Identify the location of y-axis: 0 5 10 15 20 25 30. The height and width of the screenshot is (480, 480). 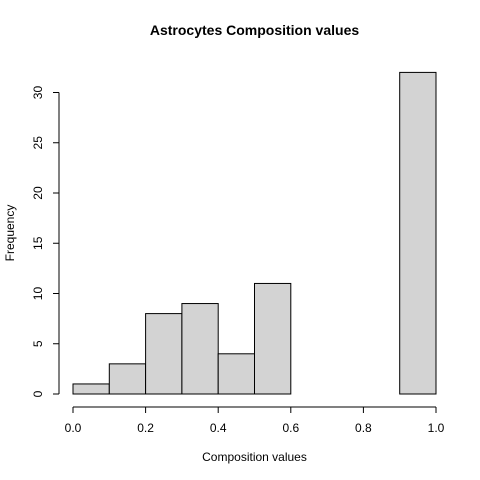
(45, 241).